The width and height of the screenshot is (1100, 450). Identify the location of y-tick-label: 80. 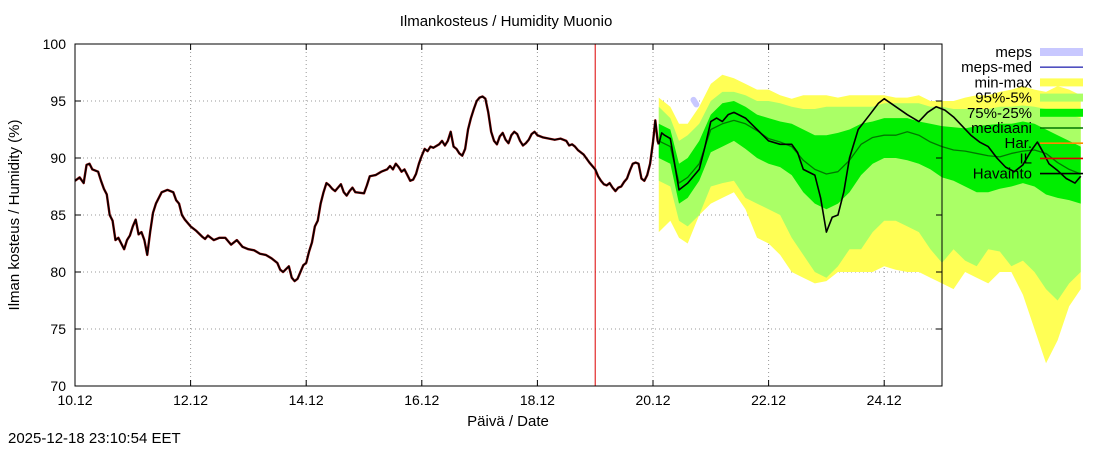
(58, 272).